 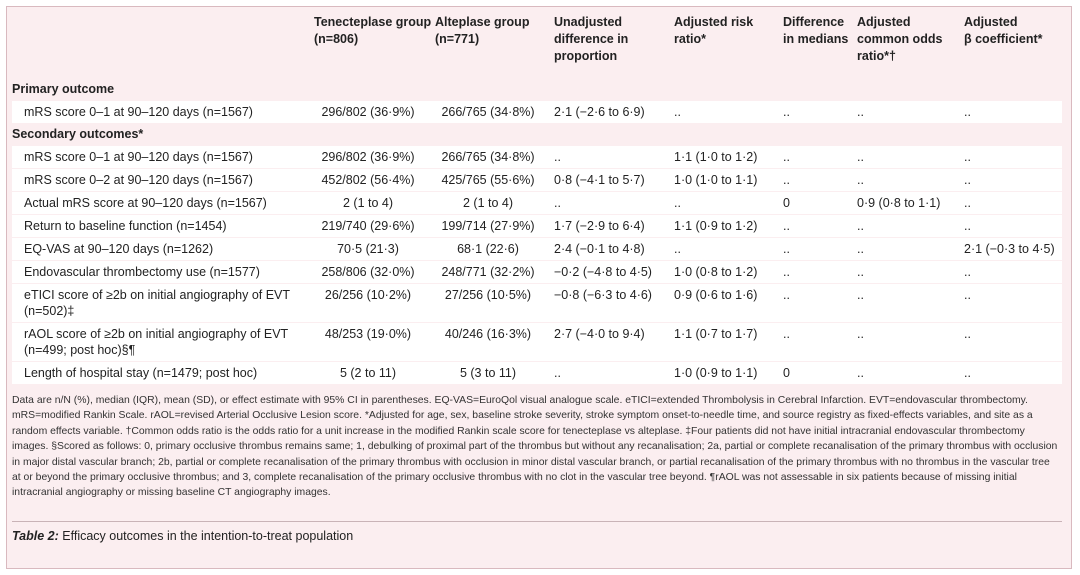 What do you see at coordinates (714, 22) in the screenshot?
I see `header-line: Adjusted risk` at bounding box center [714, 22].